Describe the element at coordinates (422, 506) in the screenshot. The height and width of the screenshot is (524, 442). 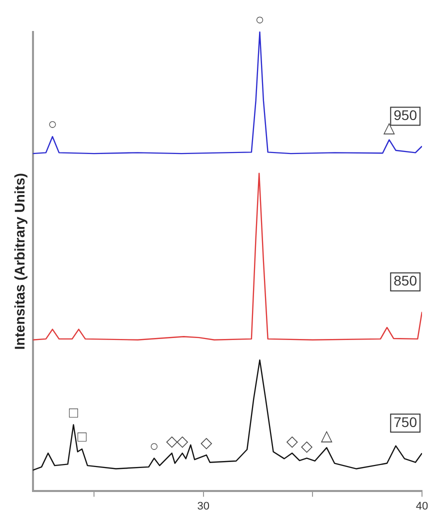
I see `x-tick-label: 40` at that location.